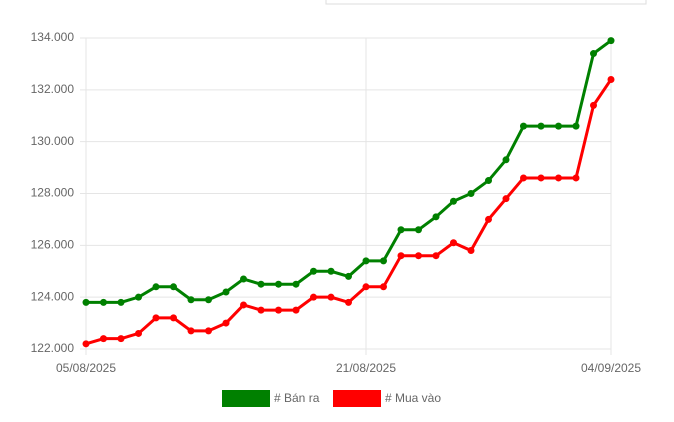 This screenshot has width=674, height=422. What do you see at coordinates (53, 245) in the screenshot?
I see `y-tick-label: 126.000` at bounding box center [53, 245].